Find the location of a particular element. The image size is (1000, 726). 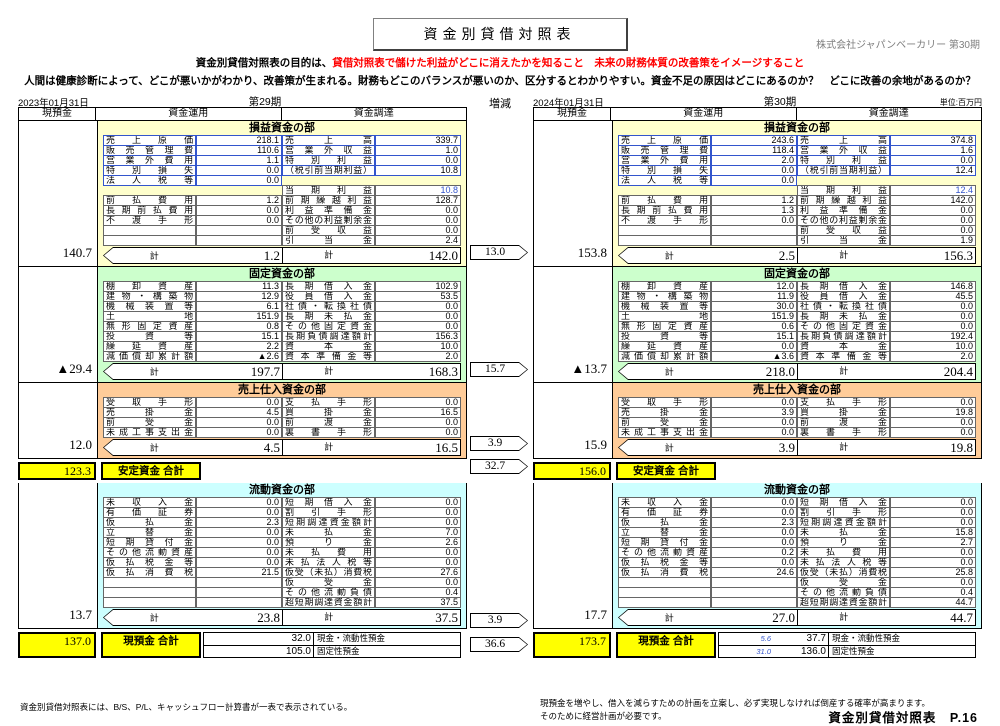

section-cash-value: ▲29.4 is located at coordinates (58, 324).